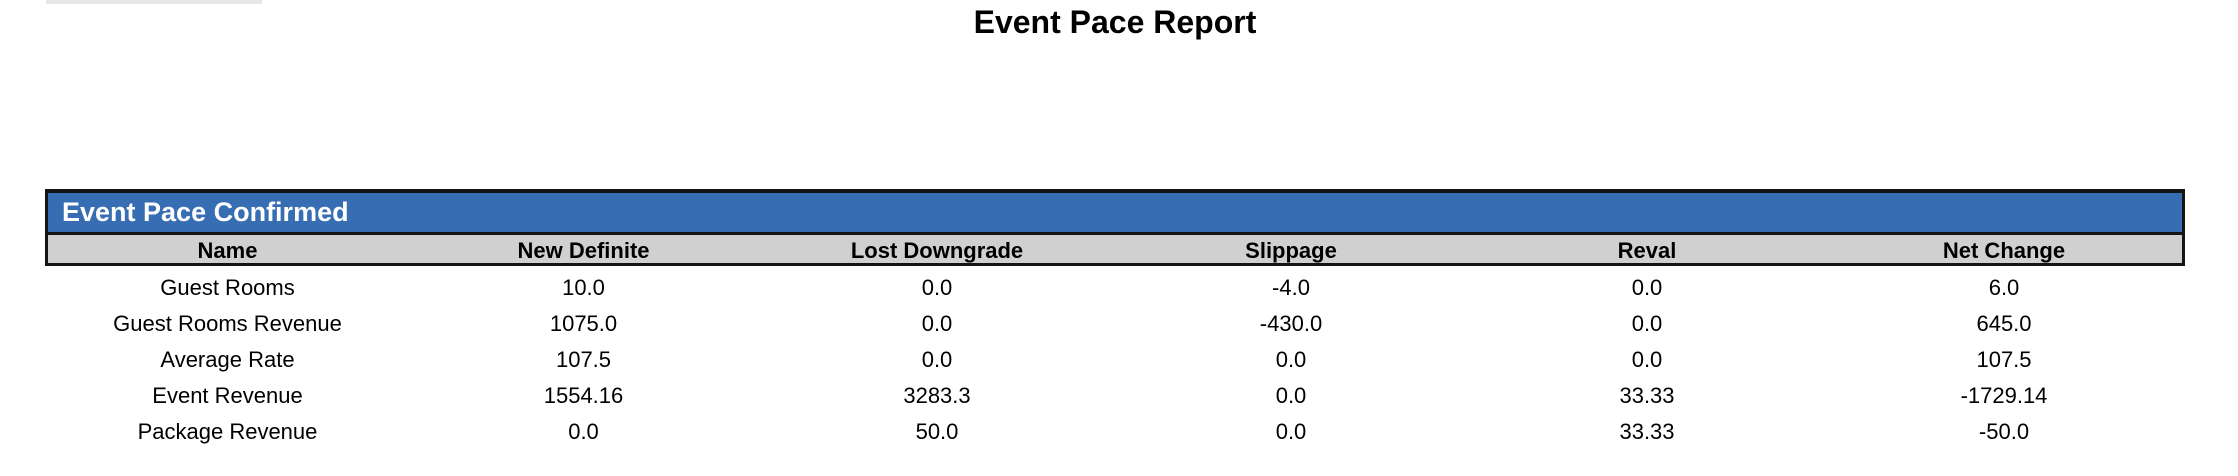 The height and width of the screenshot is (476, 2238). What do you see at coordinates (2004, 431) in the screenshot?
I see `cell-net-change: -50.0` at bounding box center [2004, 431].